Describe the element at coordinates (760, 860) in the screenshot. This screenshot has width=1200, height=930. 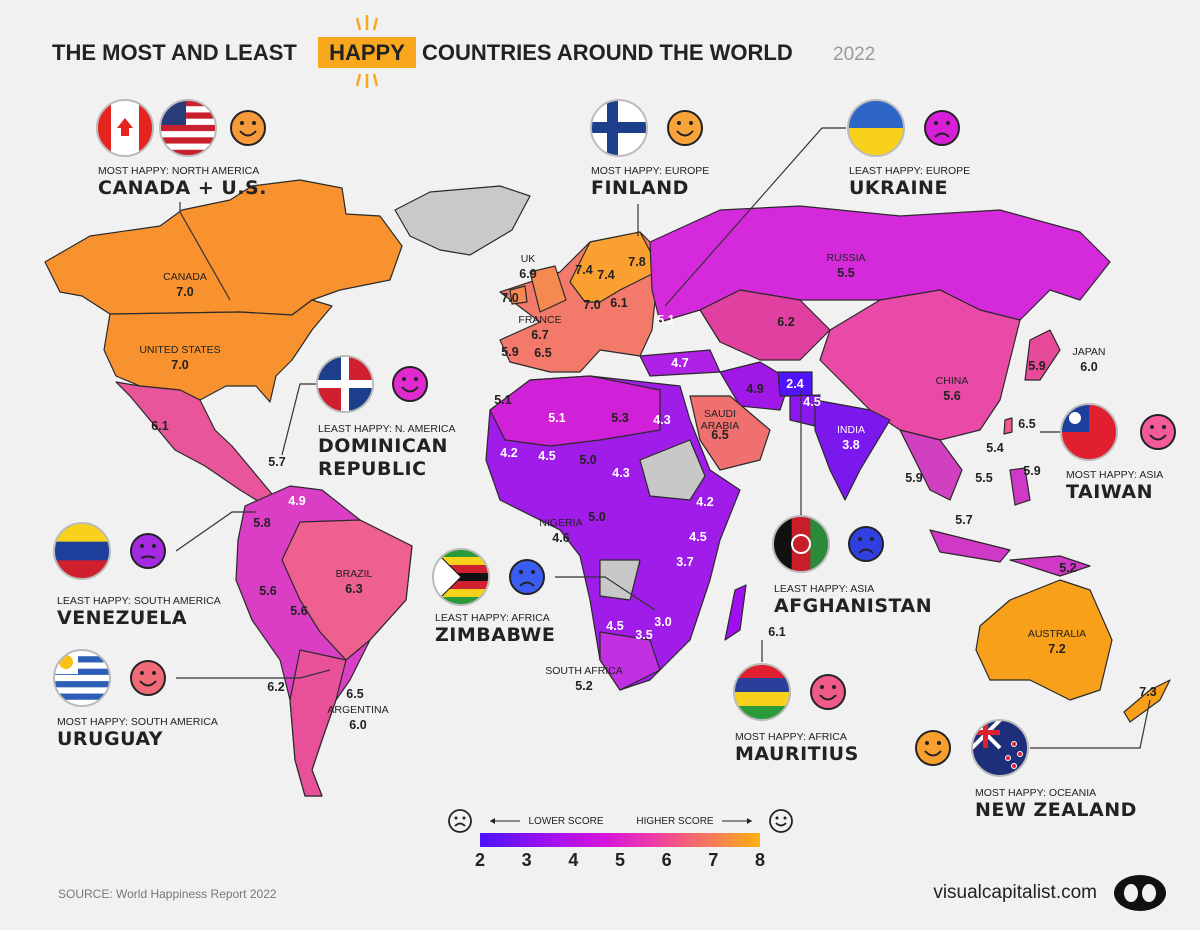
I see `legend-scale-label: 8` at that location.